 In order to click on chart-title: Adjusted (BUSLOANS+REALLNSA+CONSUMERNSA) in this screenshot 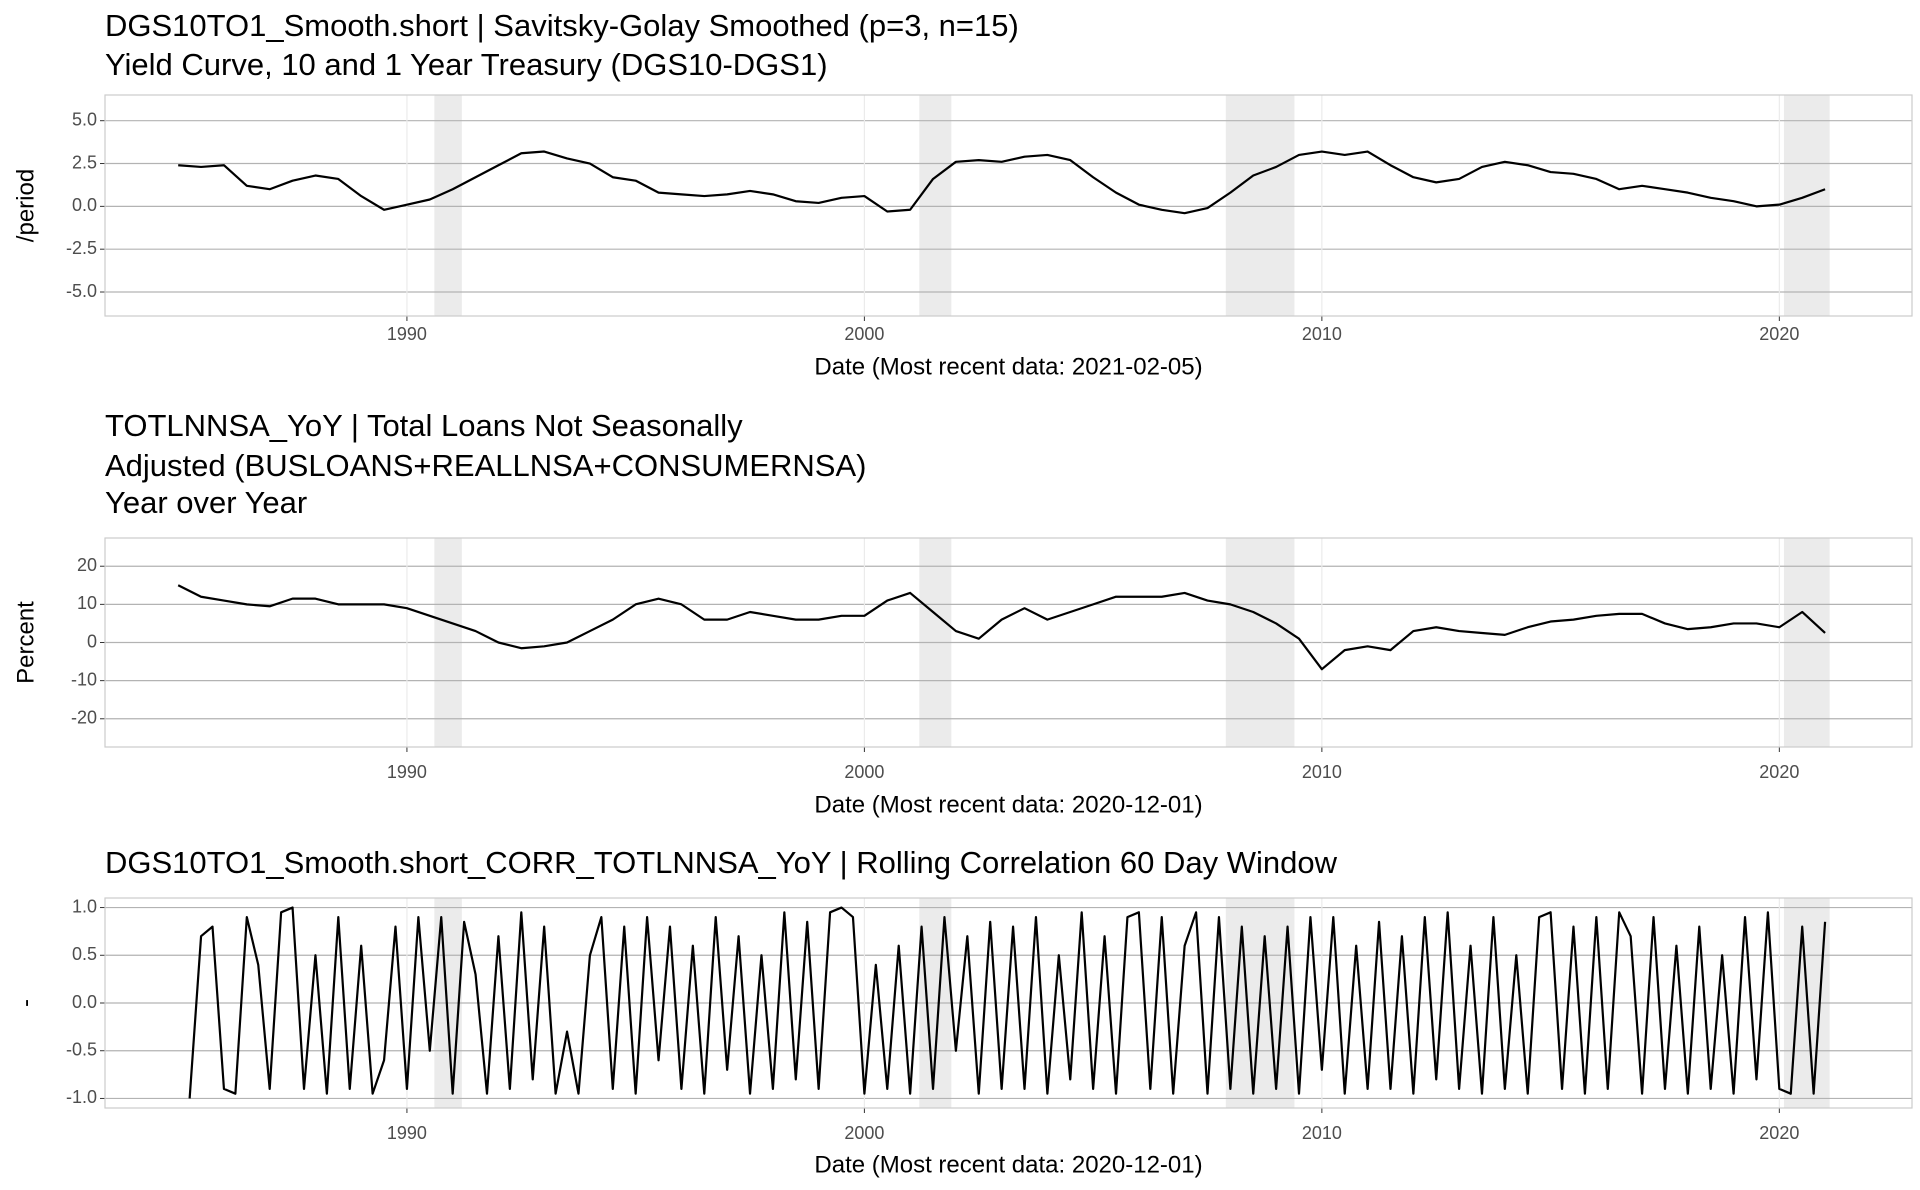, I will do `click(485, 465)`.